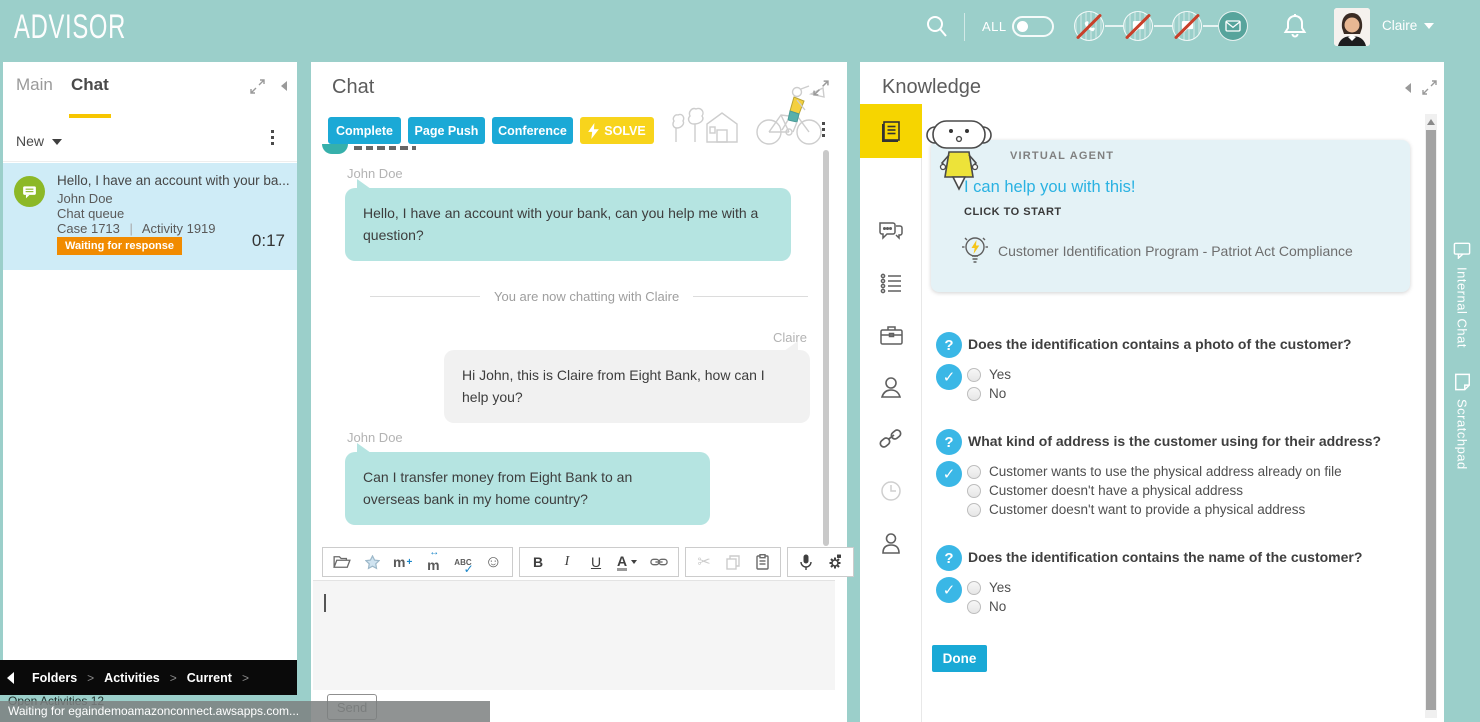 The width and height of the screenshot is (1480, 722). Describe the element at coordinates (245, 677) in the screenshot. I see `chevron-right-icon: >` at that location.